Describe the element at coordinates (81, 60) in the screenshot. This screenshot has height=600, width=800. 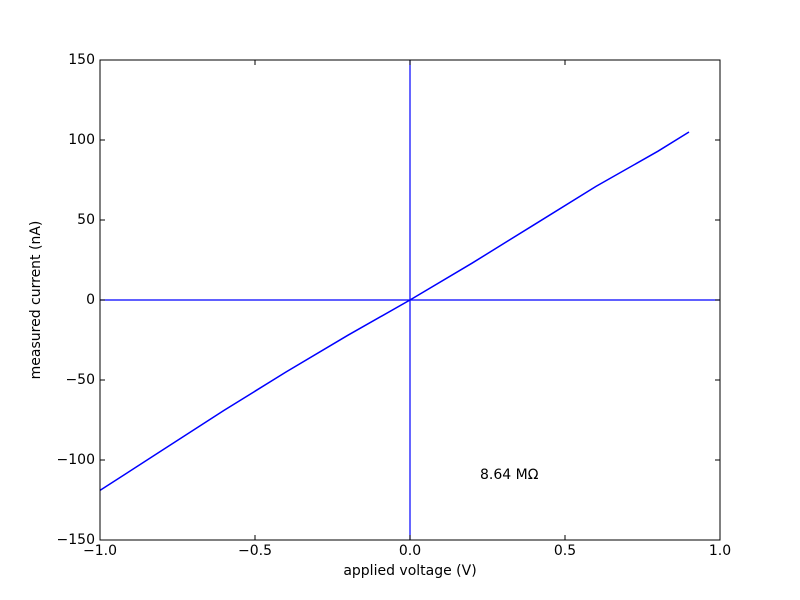
I see `y-tick-label: 150` at that location.